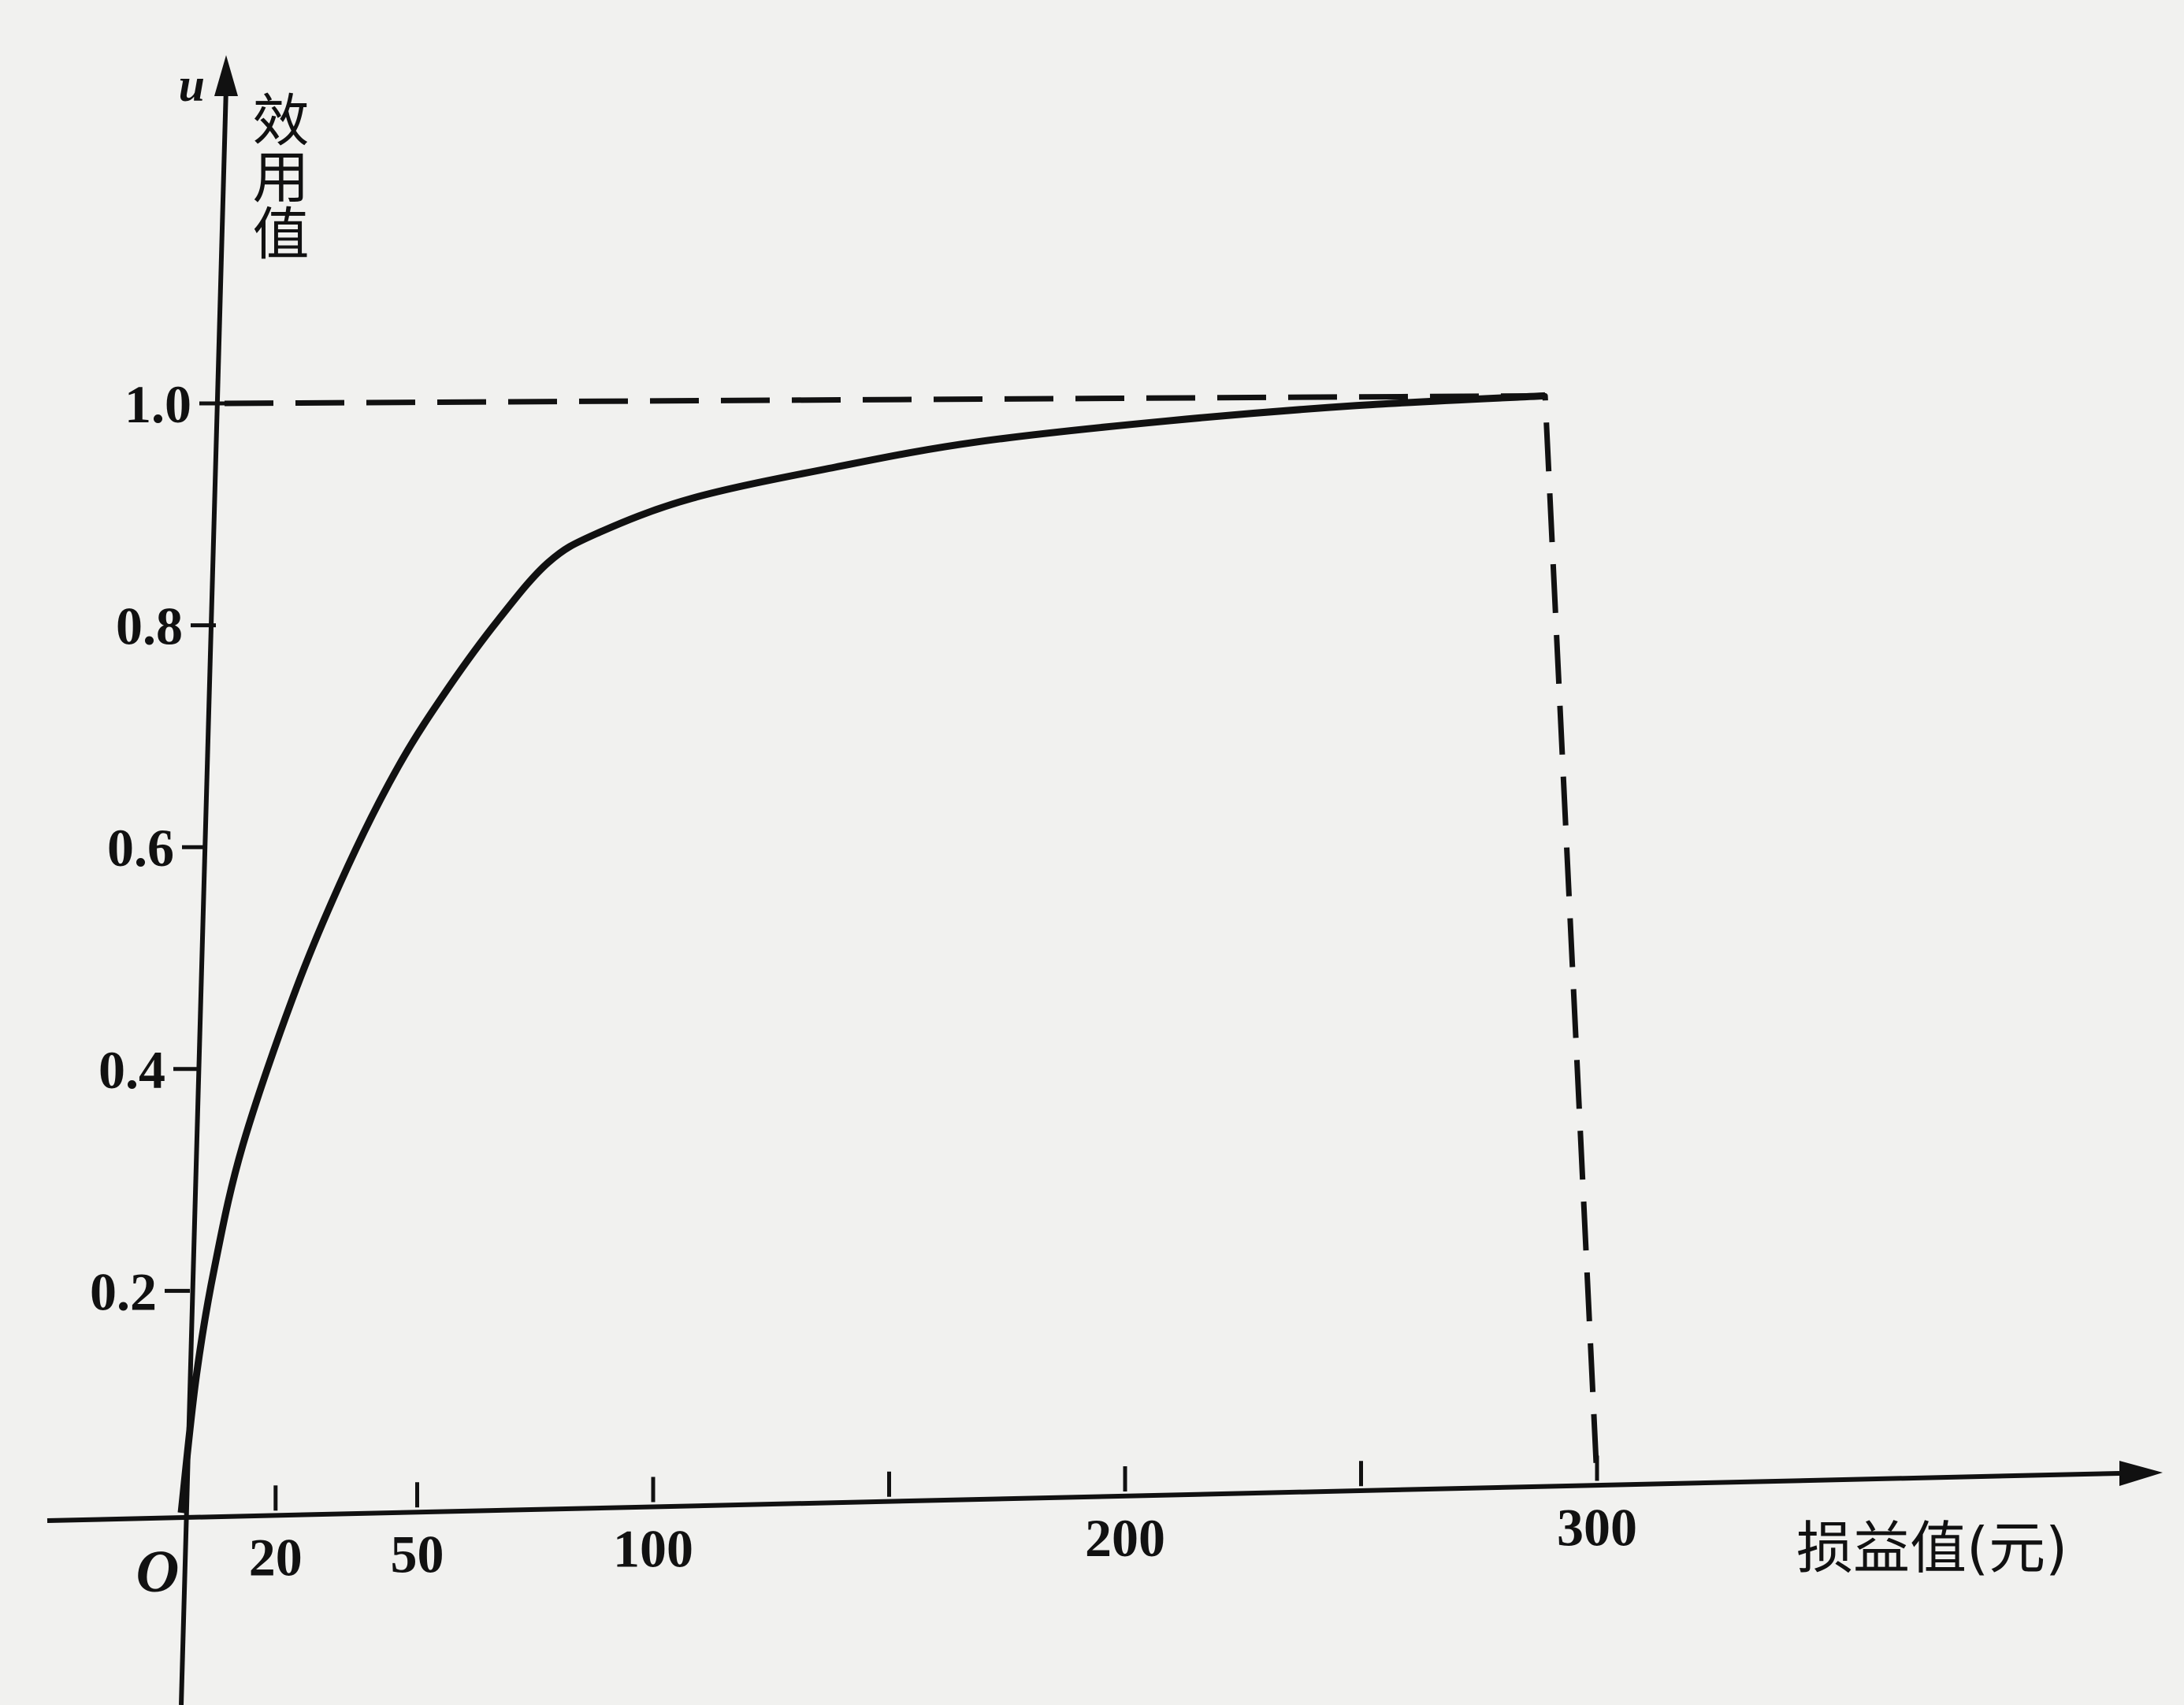 The height and width of the screenshot is (1705, 2184). Describe the element at coordinates (140, 848) in the screenshot. I see `y-tick-label: 0.6` at that location.